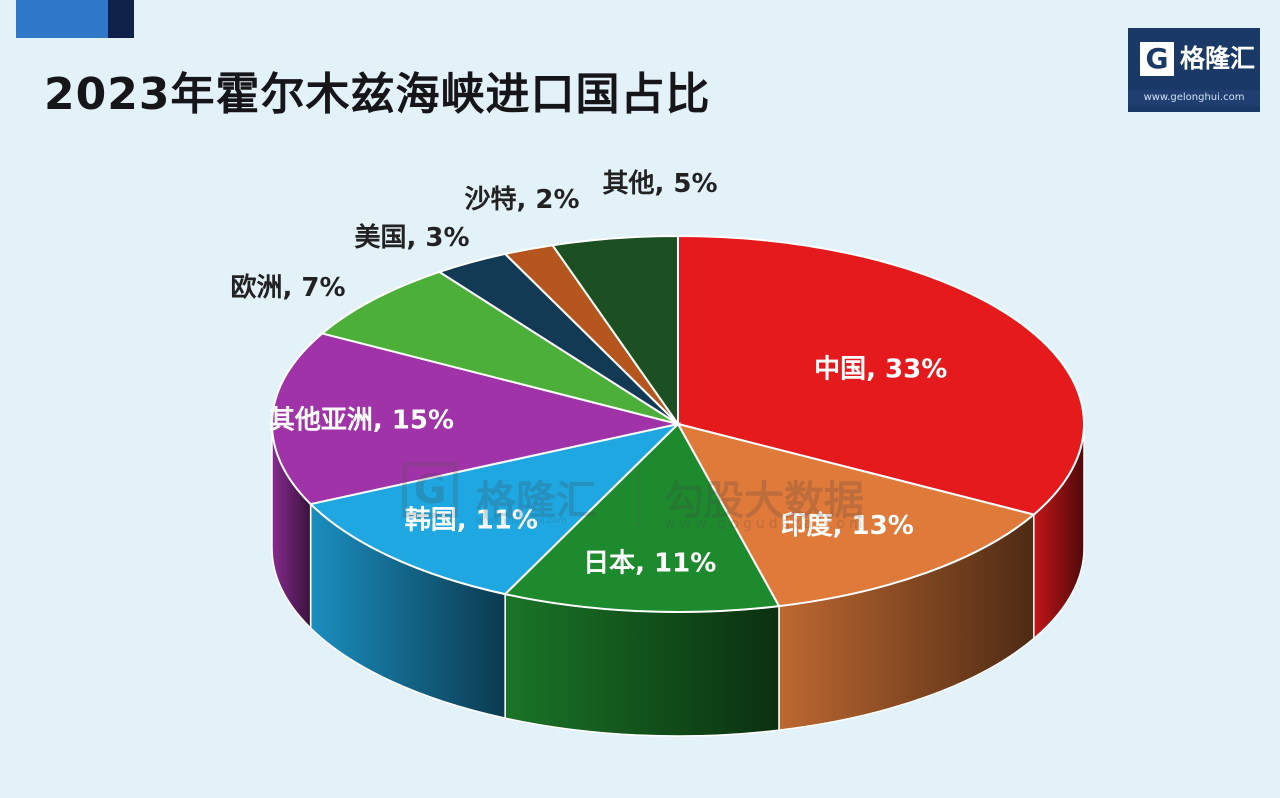 This screenshot has height=798, width=1280. What do you see at coordinates (764, 501) in the screenshot?
I see `watermark-name-secondary: 勾股大数据` at bounding box center [764, 501].